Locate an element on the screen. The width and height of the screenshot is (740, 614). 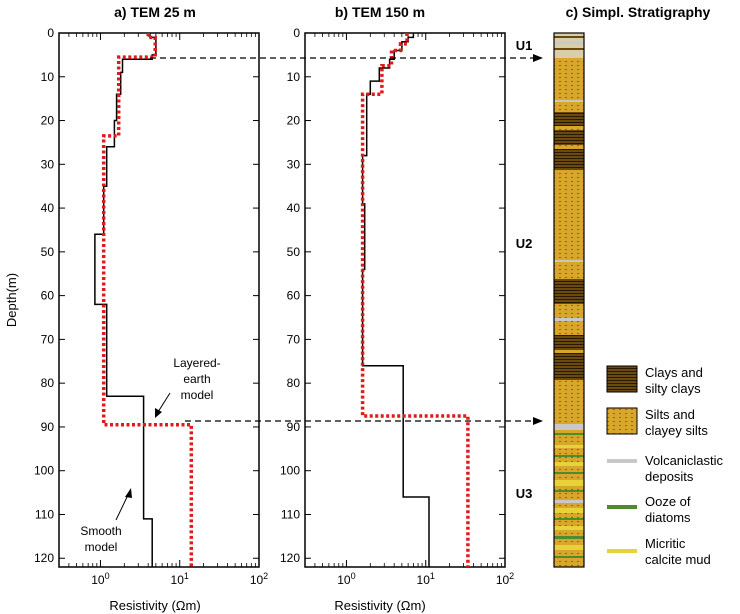
legend-swatch-volc is located at coordinates (622, 461).